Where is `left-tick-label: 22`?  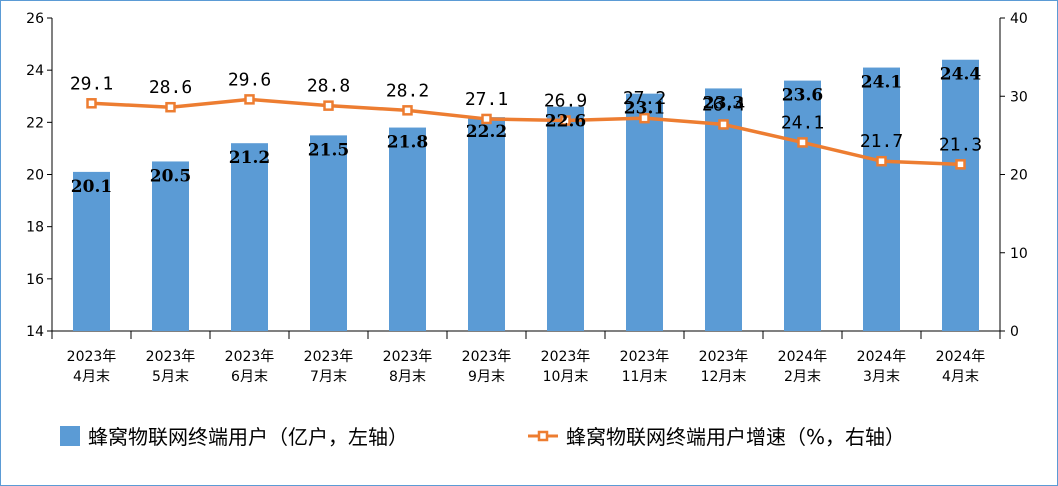 left-tick-label: 22 is located at coordinates (35, 123).